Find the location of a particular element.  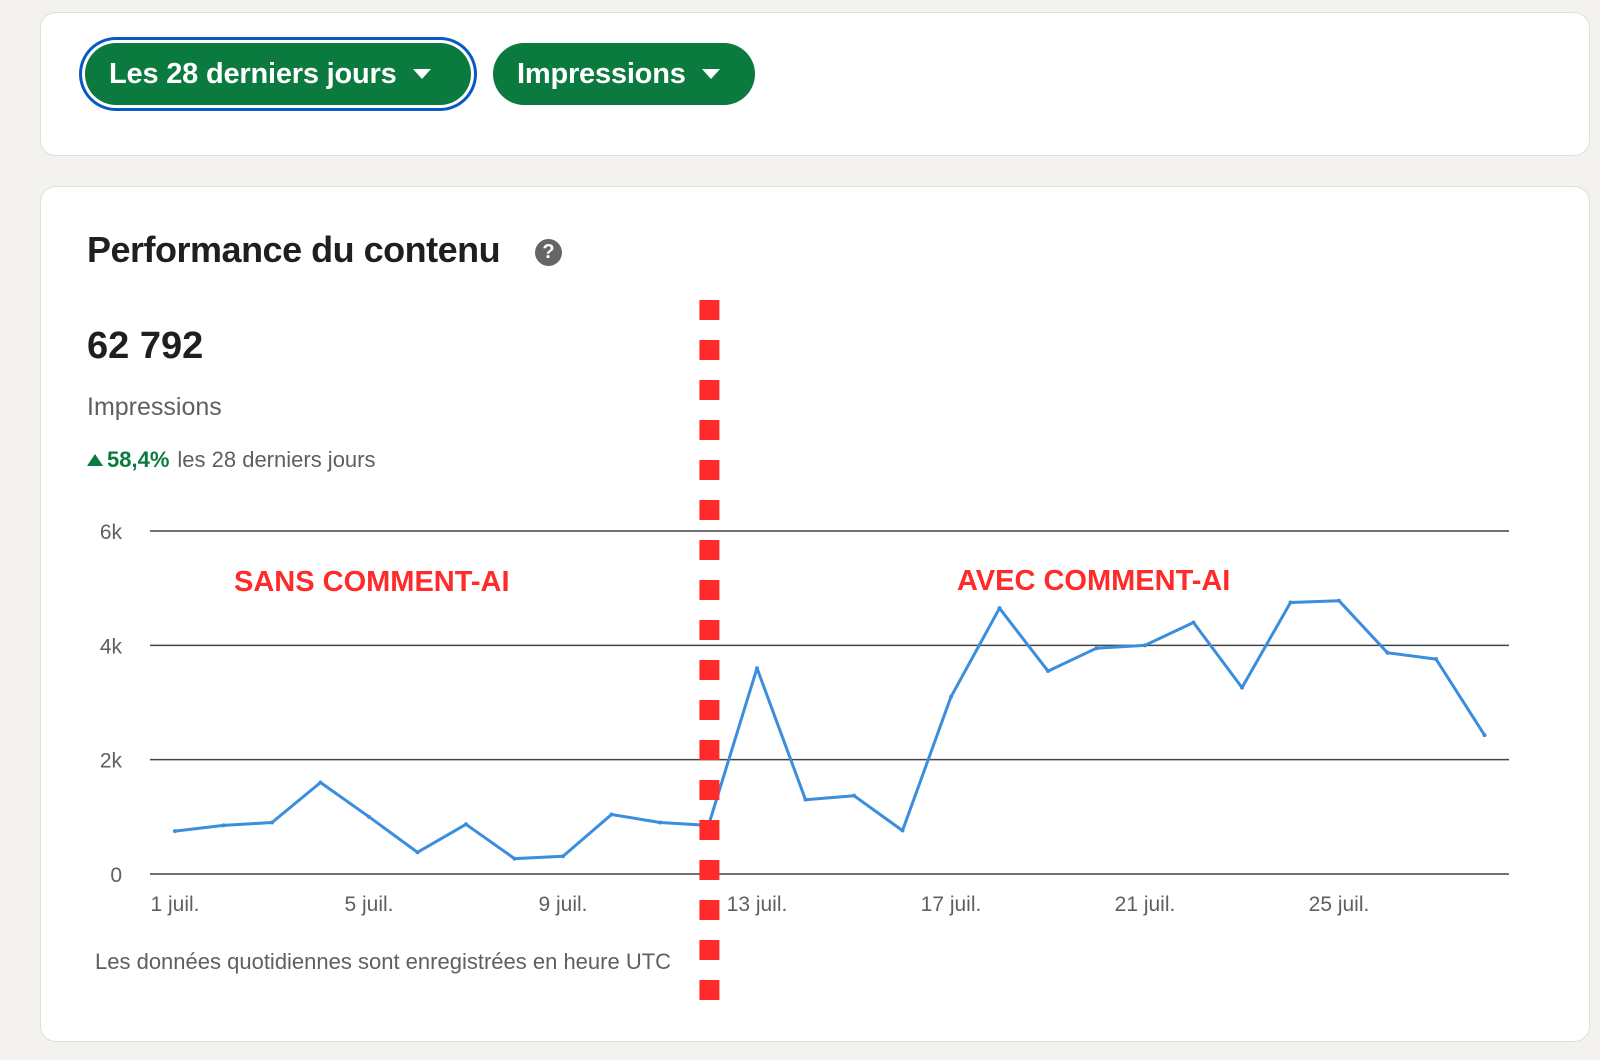

page-title: Performance du contenu is located at coordinates (294, 249).